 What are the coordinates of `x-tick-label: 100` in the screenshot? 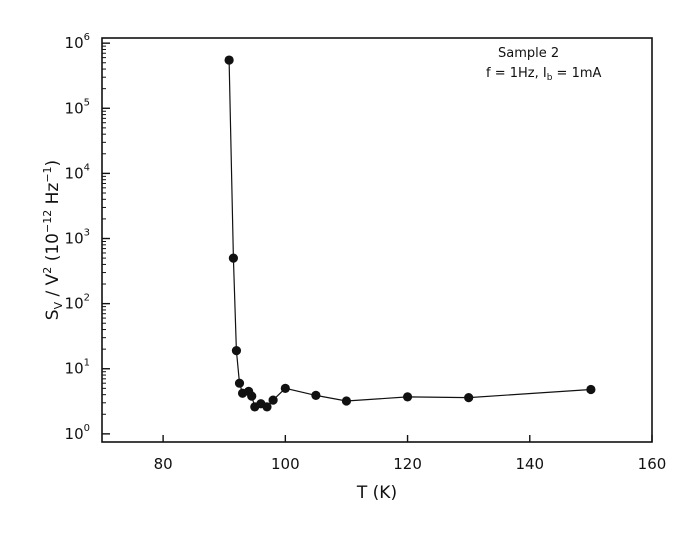 It's located at (285, 464).